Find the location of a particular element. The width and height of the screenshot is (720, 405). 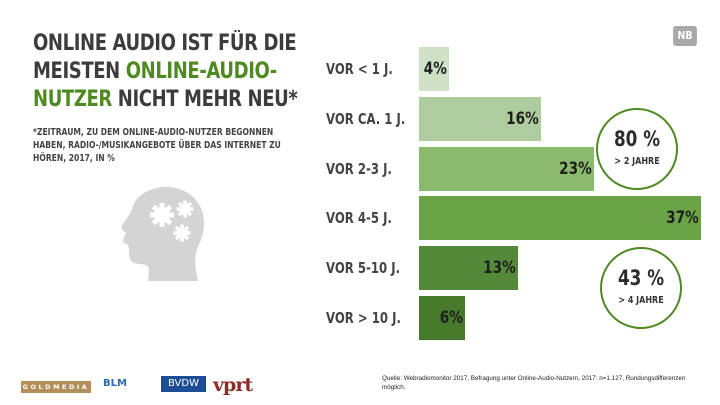

callout-circle-80: 80 % > 2 JAHRE is located at coordinates (637, 149).